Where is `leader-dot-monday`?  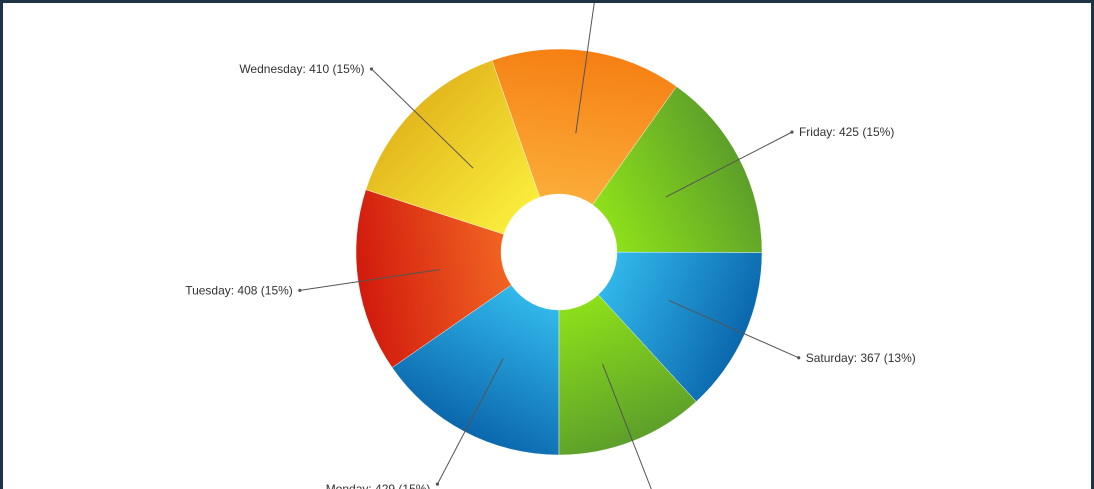 leader-dot-monday is located at coordinates (437, 484).